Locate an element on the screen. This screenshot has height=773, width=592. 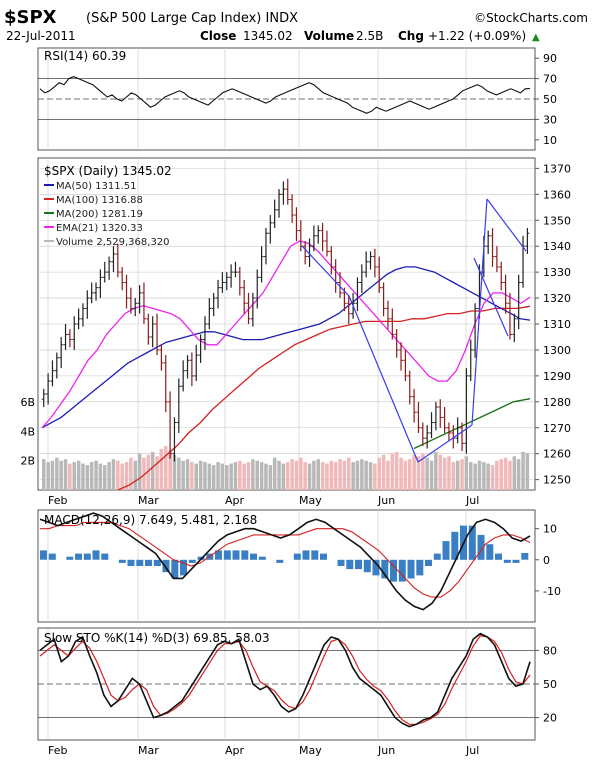
volume-tick-0: 6B is located at coordinates (27, 402).